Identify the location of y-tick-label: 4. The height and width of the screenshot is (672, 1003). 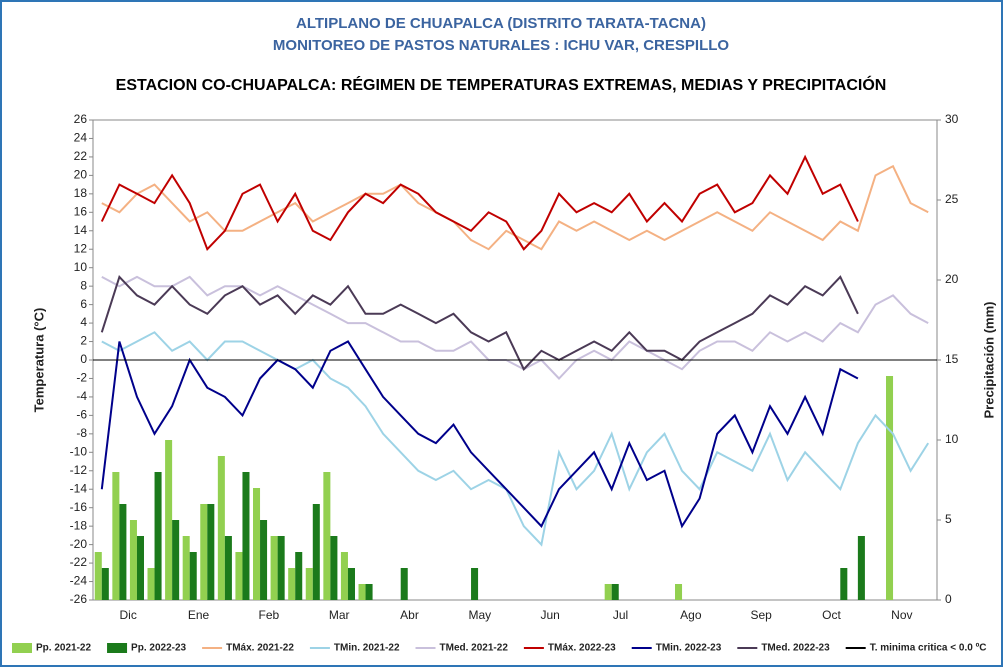
(83, 322).